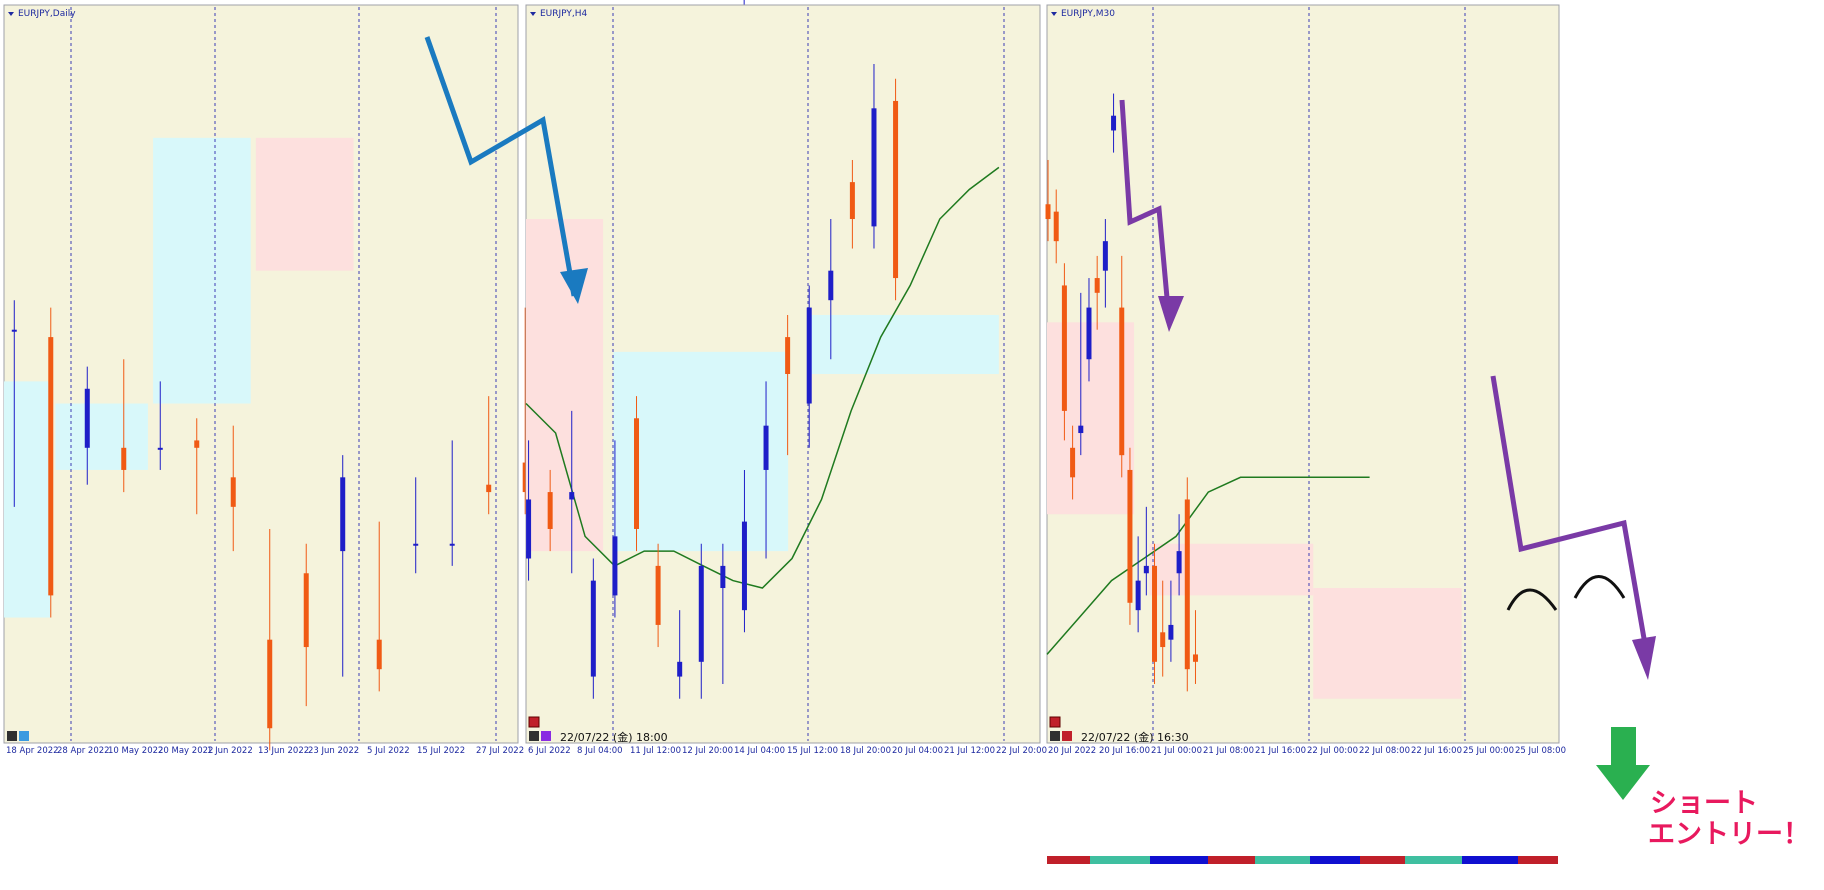 The height and width of the screenshot is (890, 1824). What do you see at coordinates (1384, 751) in the screenshot?
I see `x-tick-label: 22 Jul 08:00` at bounding box center [1384, 751].